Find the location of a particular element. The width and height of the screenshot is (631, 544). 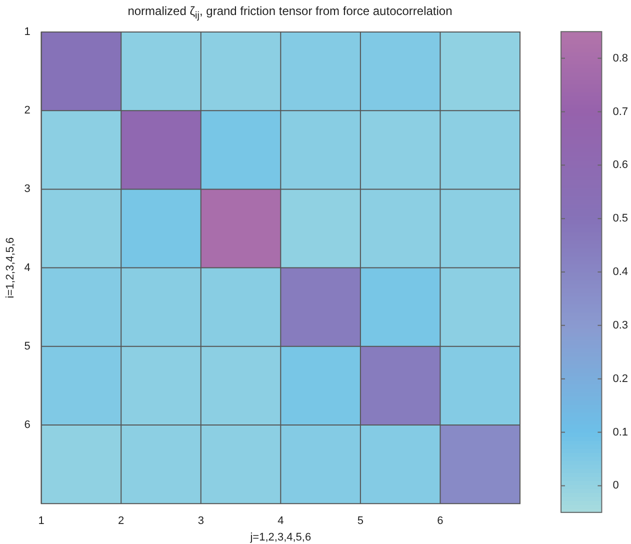

x-tick-label: 1 is located at coordinates (41, 521).